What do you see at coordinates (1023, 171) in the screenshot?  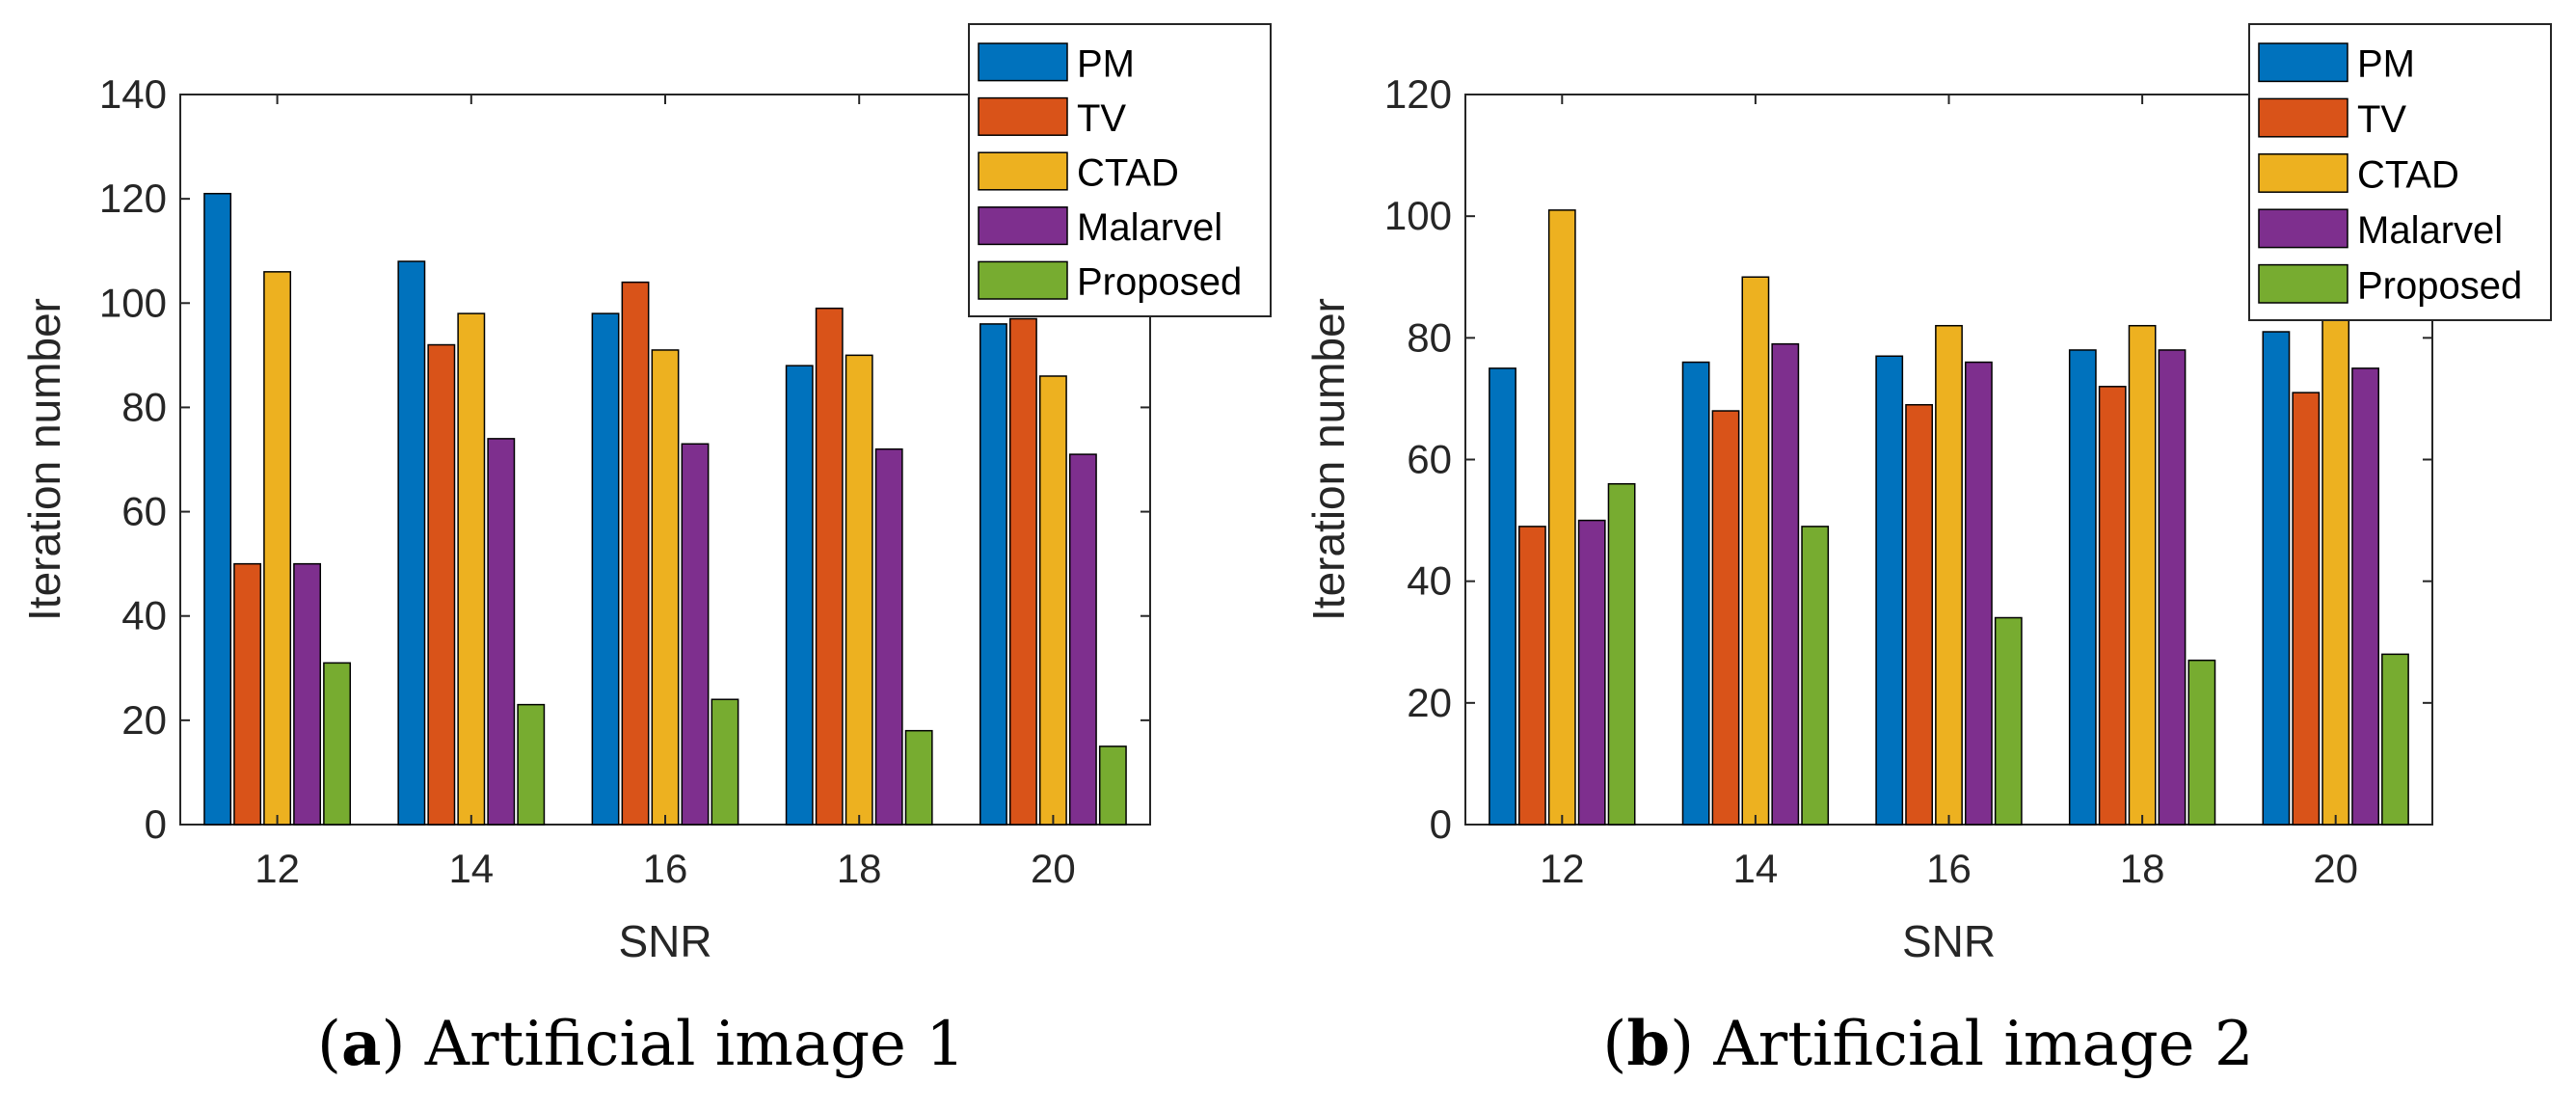 I see `legend-swatch-ctad` at bounding box center [1023, 171].